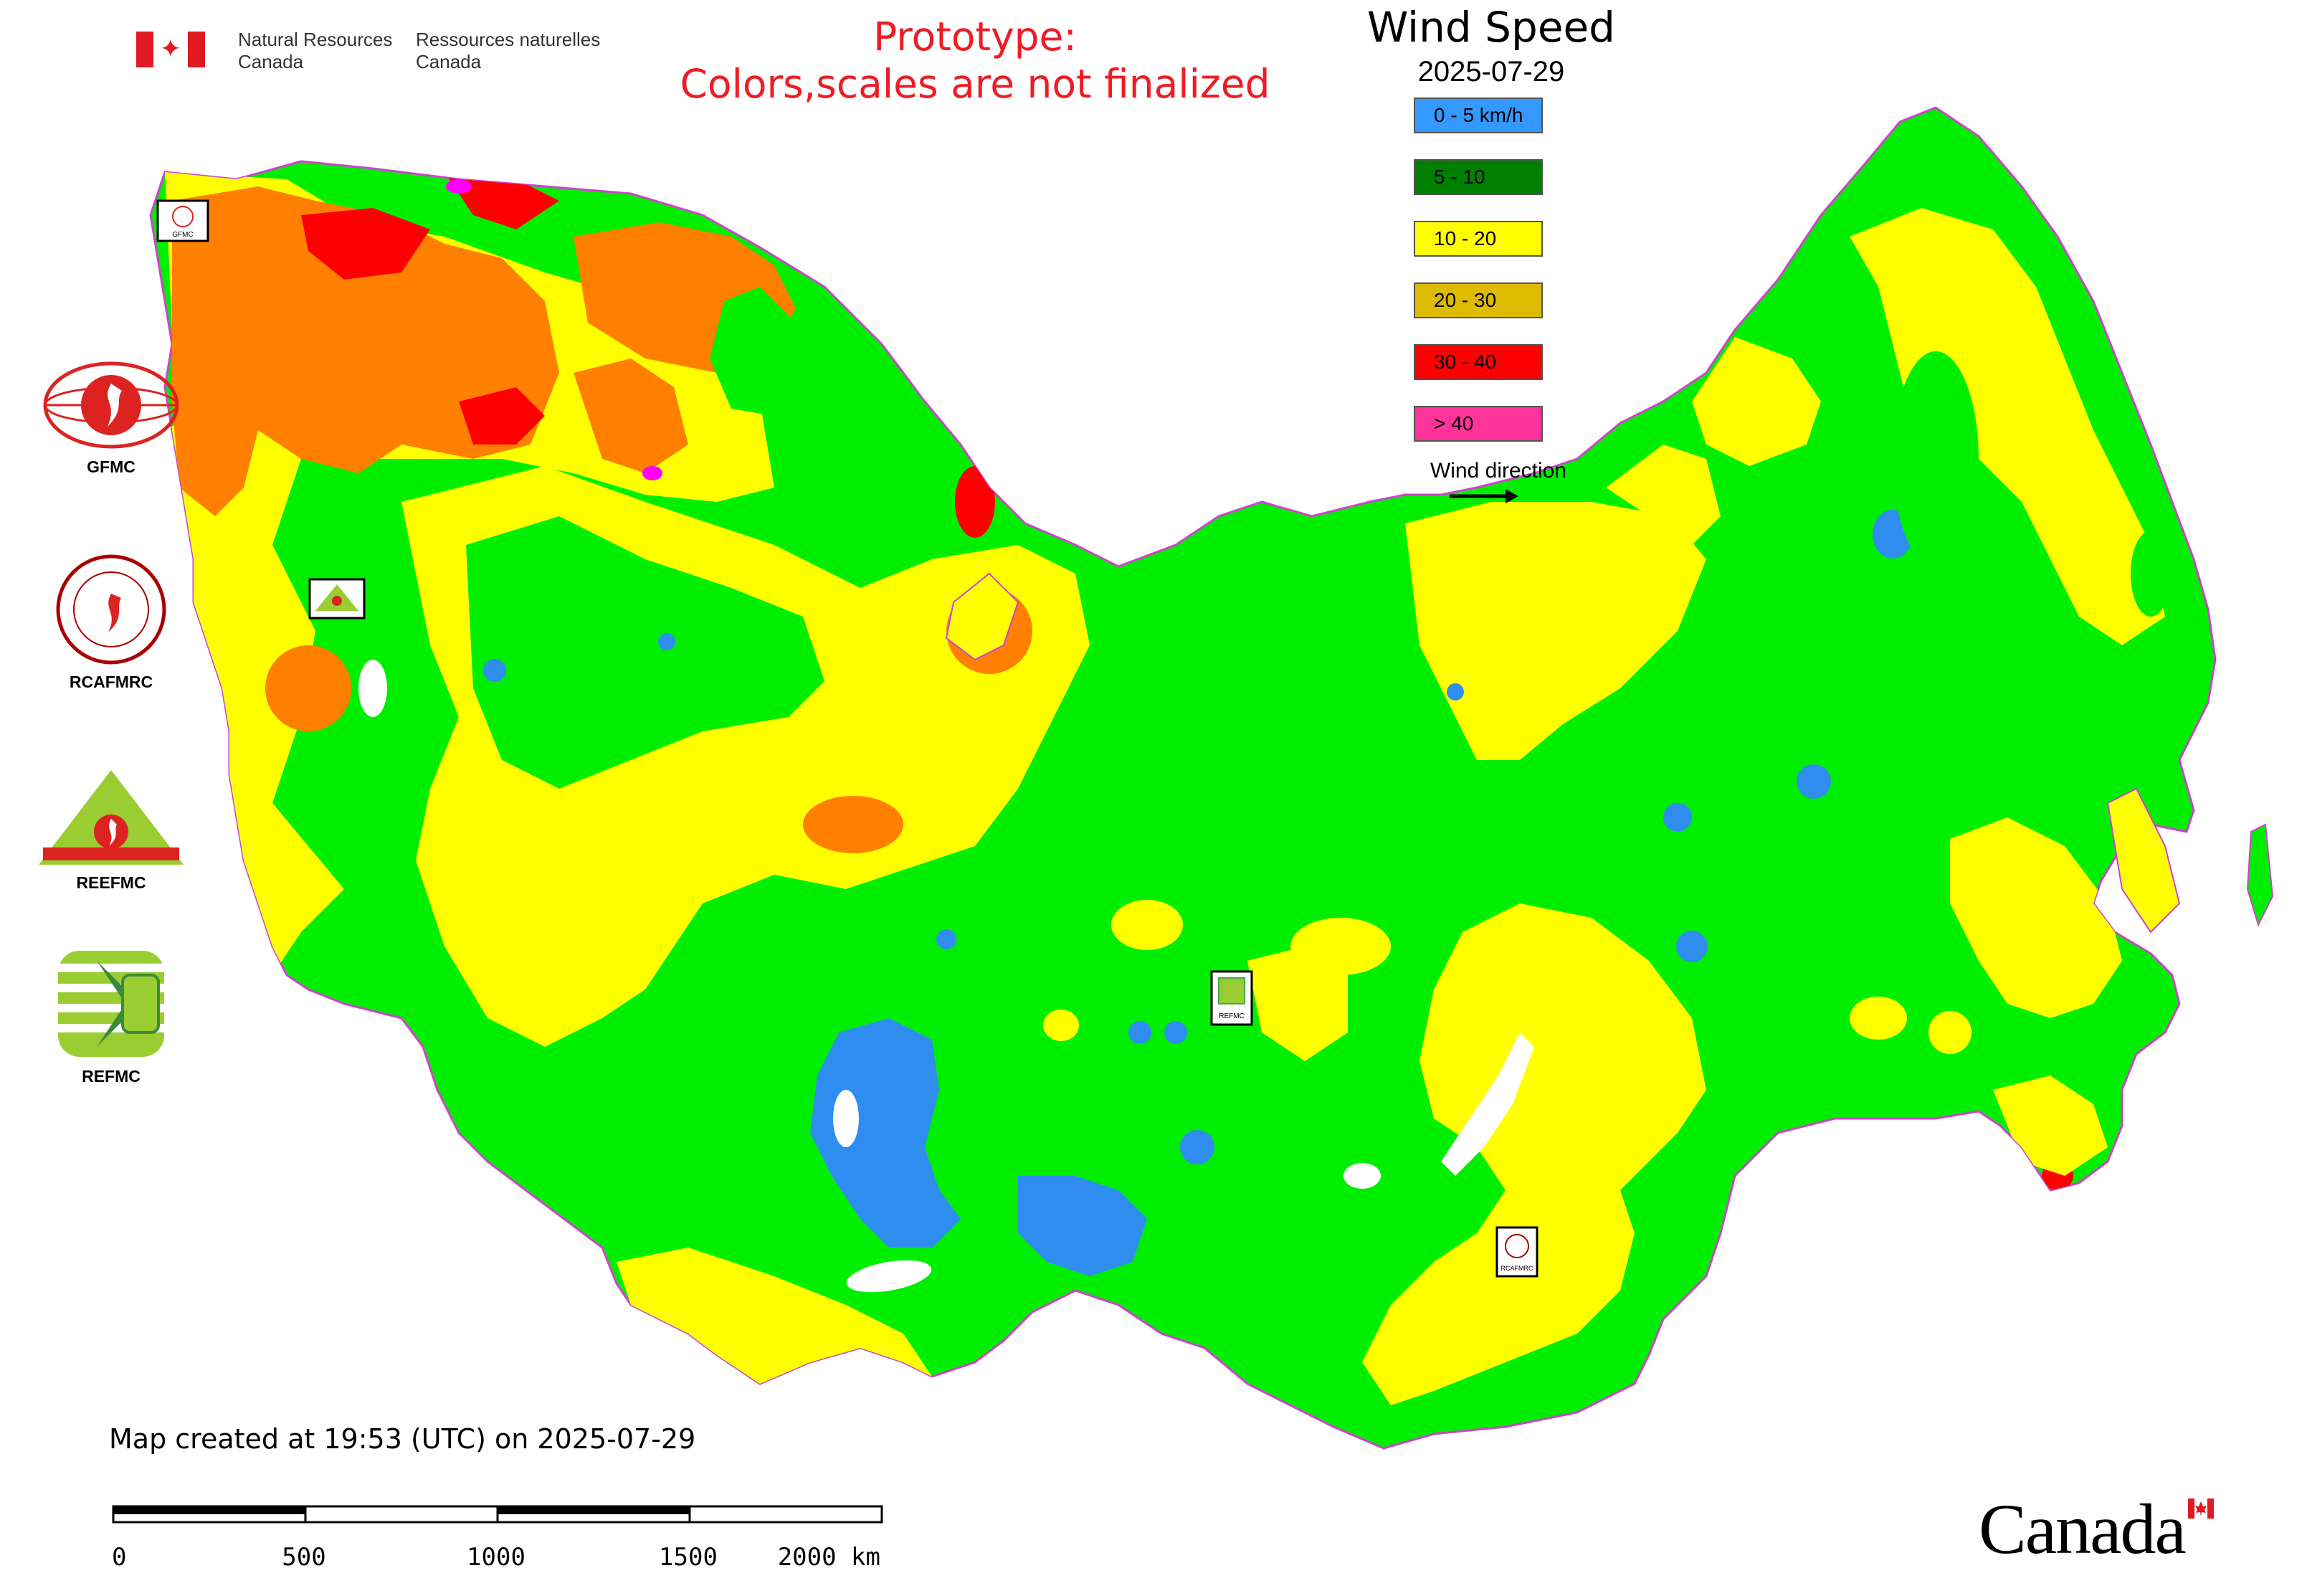 The height and width of the screenshot is (1596, 2302). What do you see at coordinates (303, 1557) in the screenshot?
I see `scale-tick-500: 500` at bounding box center [303, 1557].